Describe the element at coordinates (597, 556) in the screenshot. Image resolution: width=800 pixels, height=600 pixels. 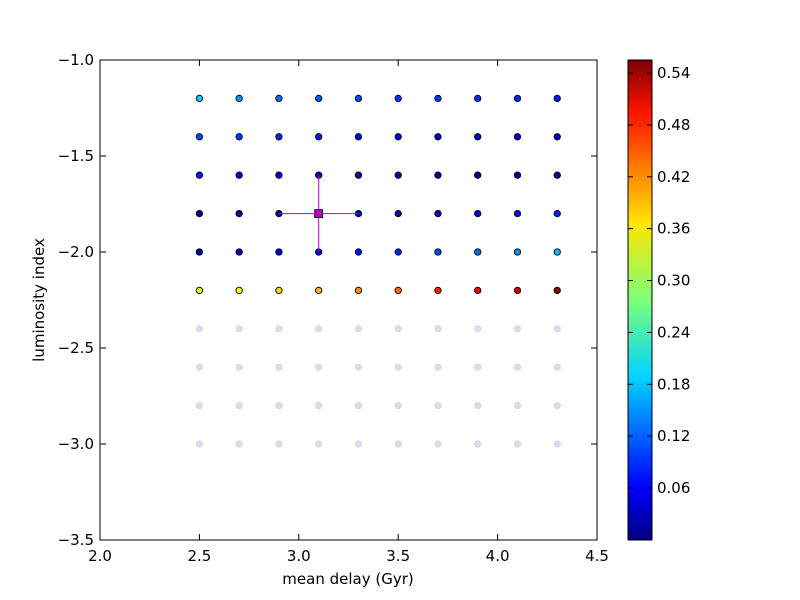
I see `x-tick-label: 4.5` at that location.